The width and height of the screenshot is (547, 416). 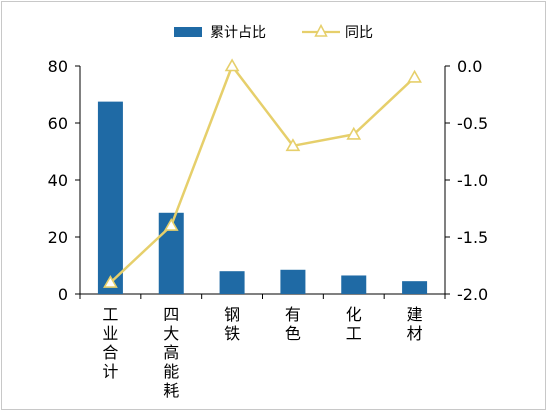 What do you see at coordinates (321, 30) in the screenshot?
I see `legend-triangle-icon` at bounding box center [321, 30].